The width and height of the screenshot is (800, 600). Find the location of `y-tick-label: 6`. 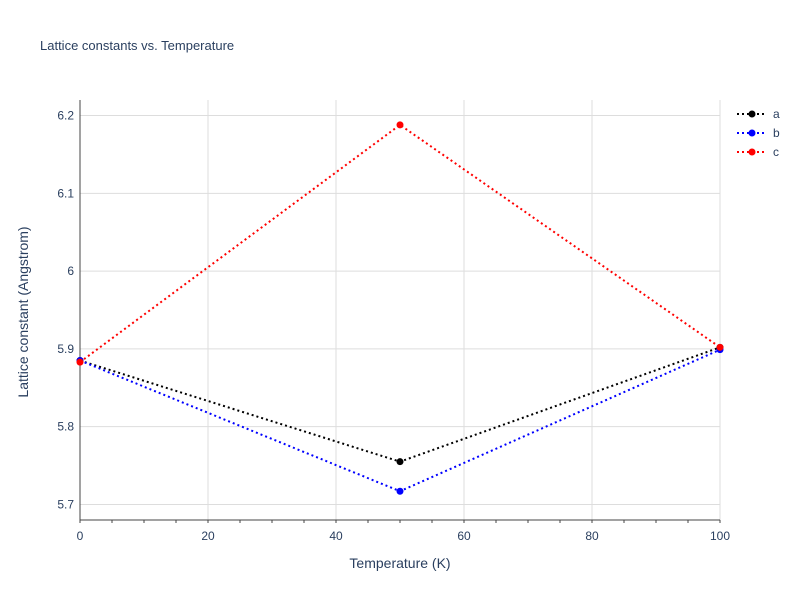

y-tick-label: 6 is located at coordinates (70, 271).